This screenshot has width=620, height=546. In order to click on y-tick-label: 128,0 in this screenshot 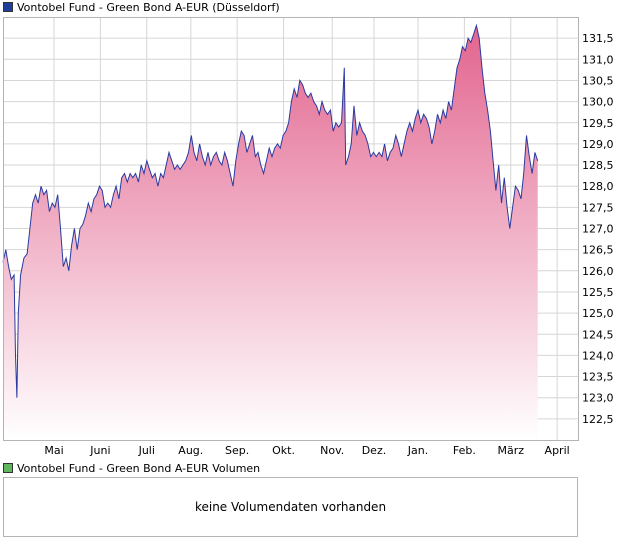, I will do `click(598, 186)`.